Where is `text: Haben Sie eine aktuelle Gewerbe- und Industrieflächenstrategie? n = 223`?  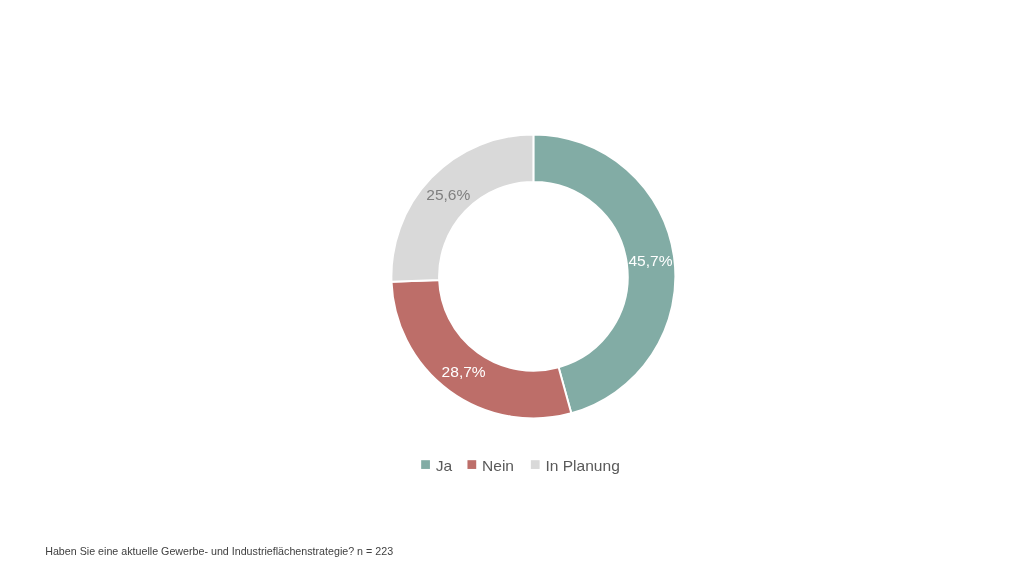 text: Haben Sie eine aktuelle Gewerbe- und Industrieflächenstrategie? n = 223 is located at coordinates (219, 551).